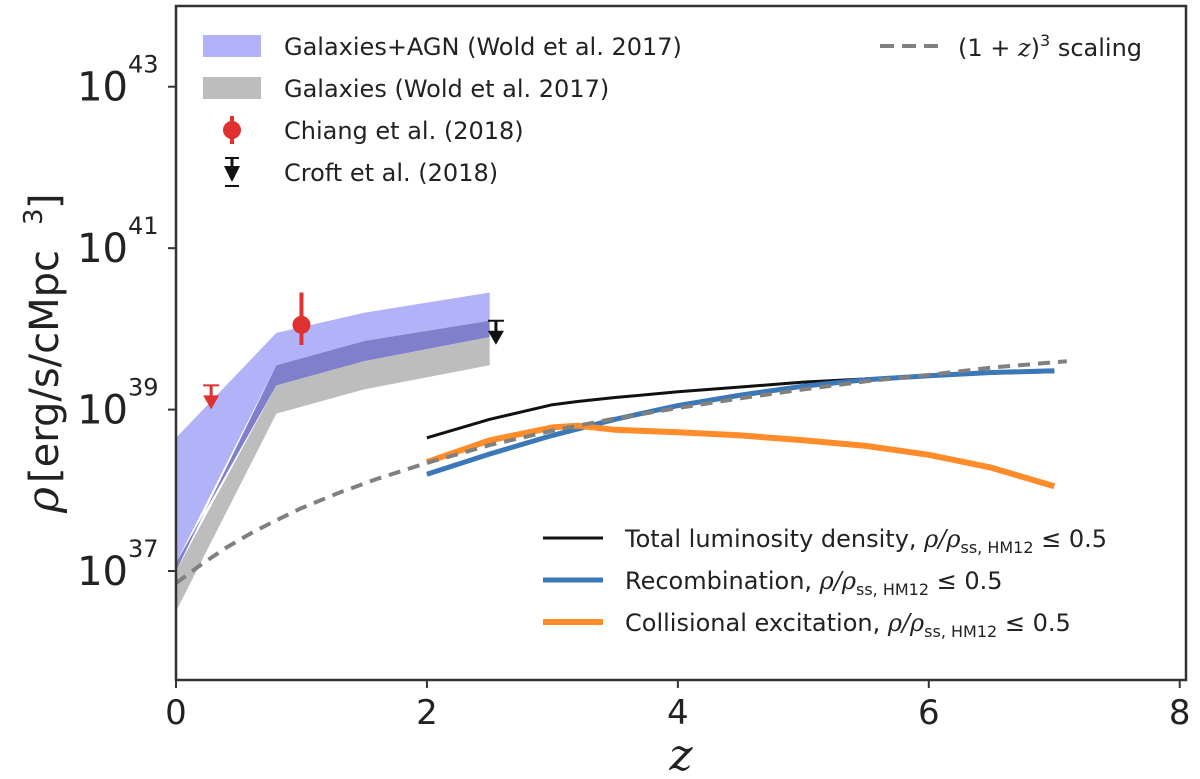  Describe the element at coordinates (34, 216) in the screenshot. I see `y-axis-sup: 3` at that location.